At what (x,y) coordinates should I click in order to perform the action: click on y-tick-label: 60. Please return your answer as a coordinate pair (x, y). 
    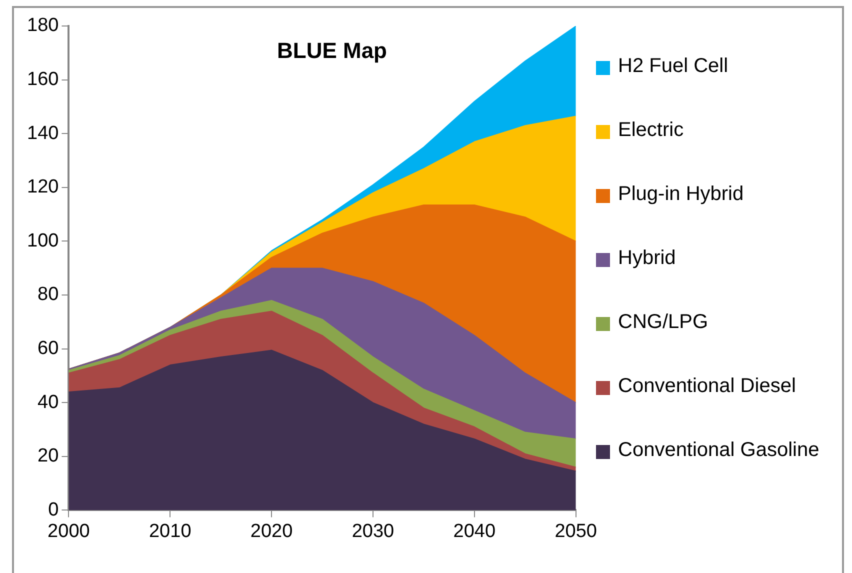
    Looking at the image, I should click on (48, 349).